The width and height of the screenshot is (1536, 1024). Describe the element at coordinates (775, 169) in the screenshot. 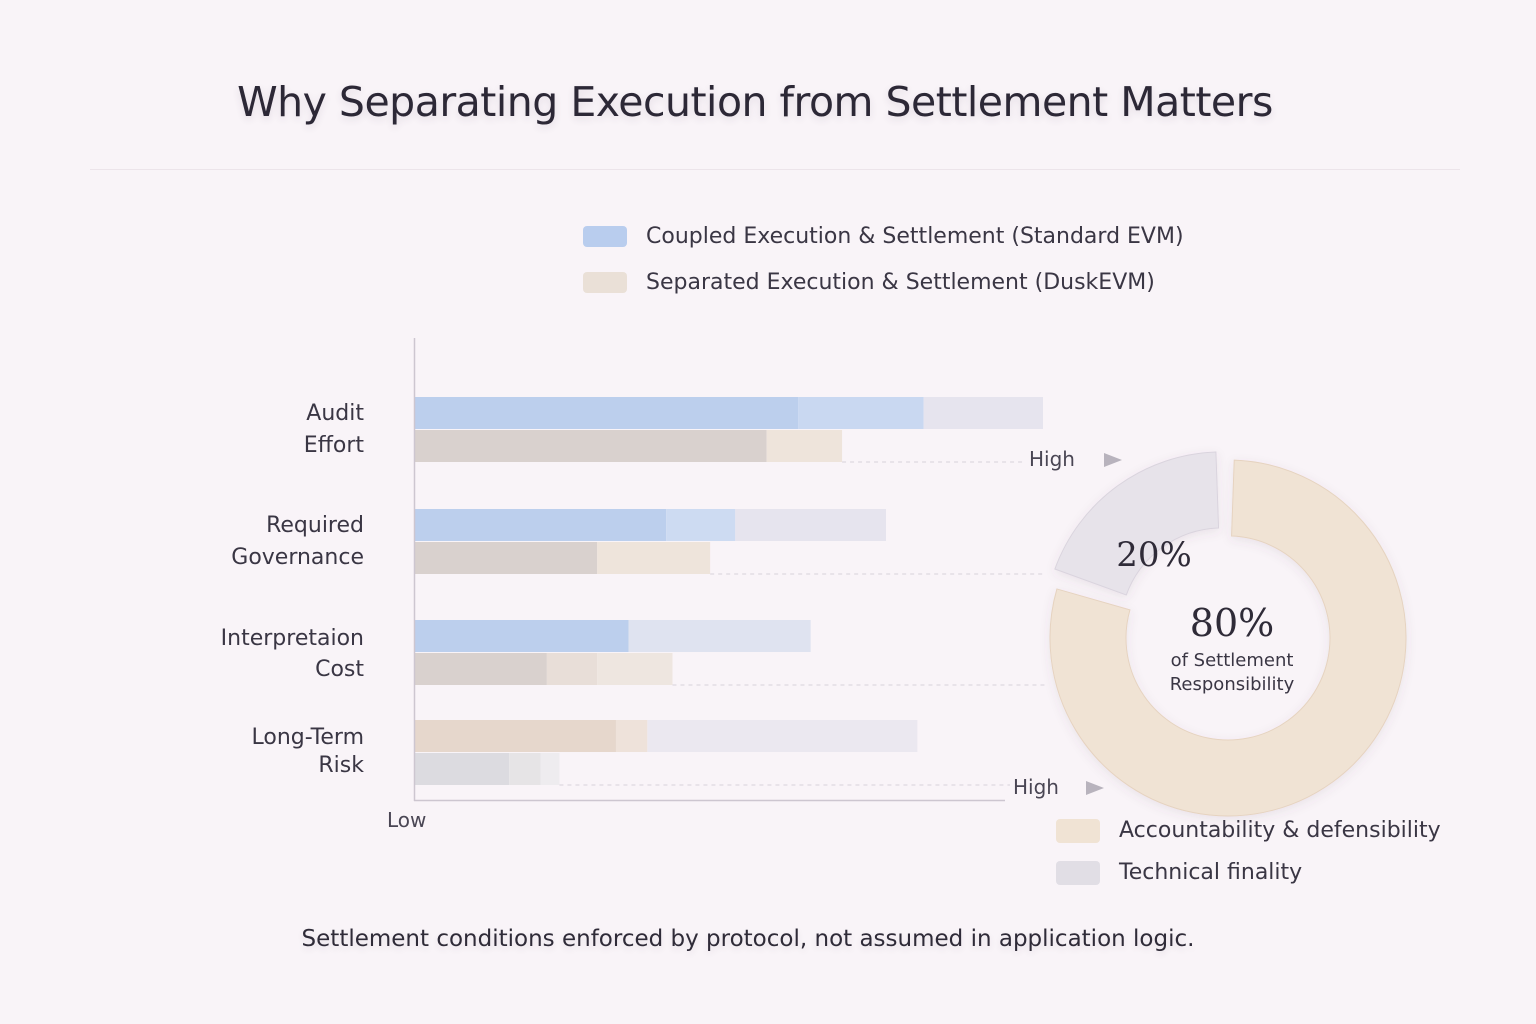

I see `title-divider` at that location.